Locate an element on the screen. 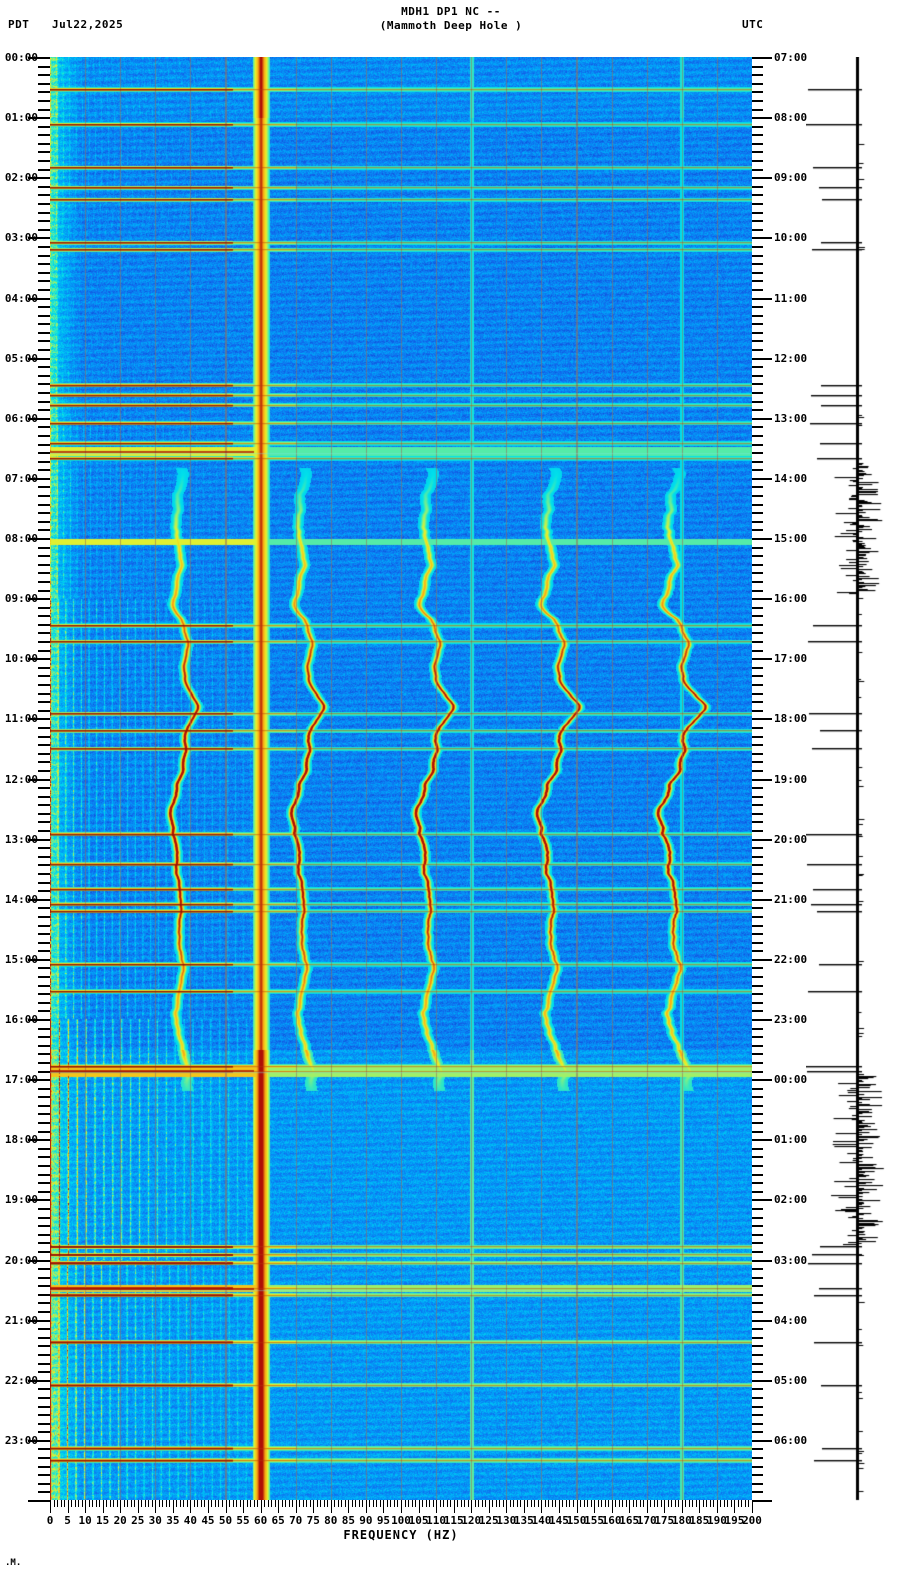  time-label-utc: 04:00 is located at coordinates (791, 1320).